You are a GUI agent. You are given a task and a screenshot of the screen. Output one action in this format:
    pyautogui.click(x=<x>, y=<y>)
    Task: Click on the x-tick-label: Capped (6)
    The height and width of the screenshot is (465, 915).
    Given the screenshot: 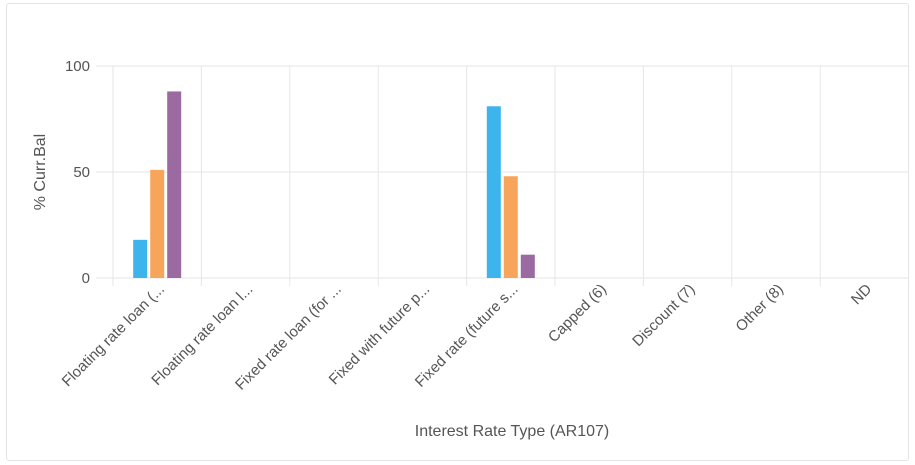 What is the action you would take?
    pyautogui.click(x=577, y=313)
    